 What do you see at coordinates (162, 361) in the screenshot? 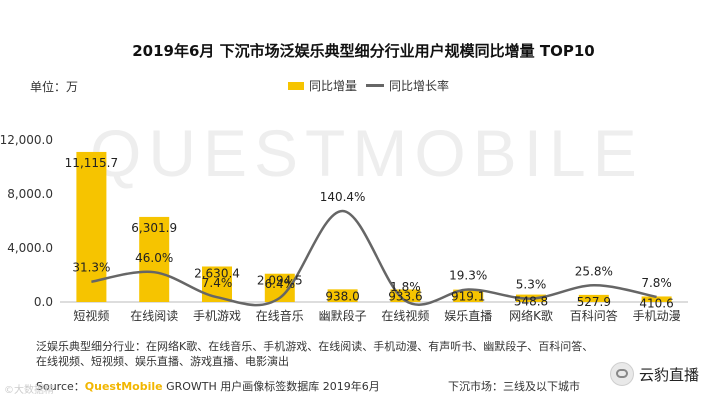
I see `note-line-2: 在线视频、短视频、娱乐直播、游戏直播、电影演出` at bounding box center [162, 361].